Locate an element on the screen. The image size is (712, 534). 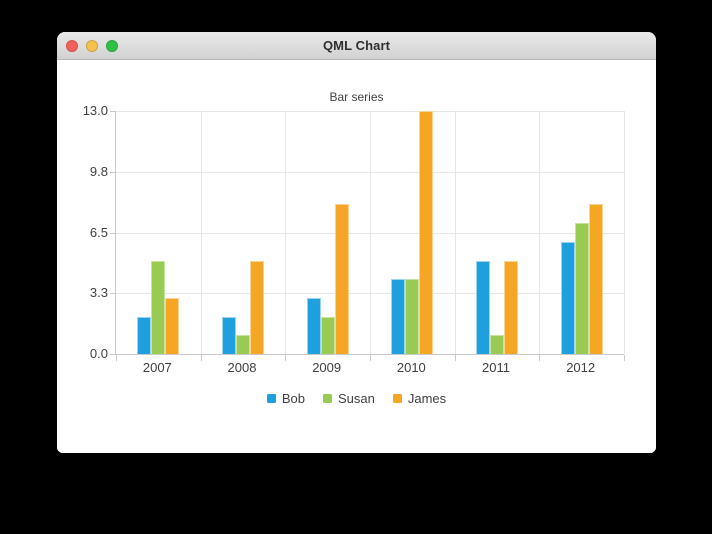
zoom-button is located at coordinates (112, 45).